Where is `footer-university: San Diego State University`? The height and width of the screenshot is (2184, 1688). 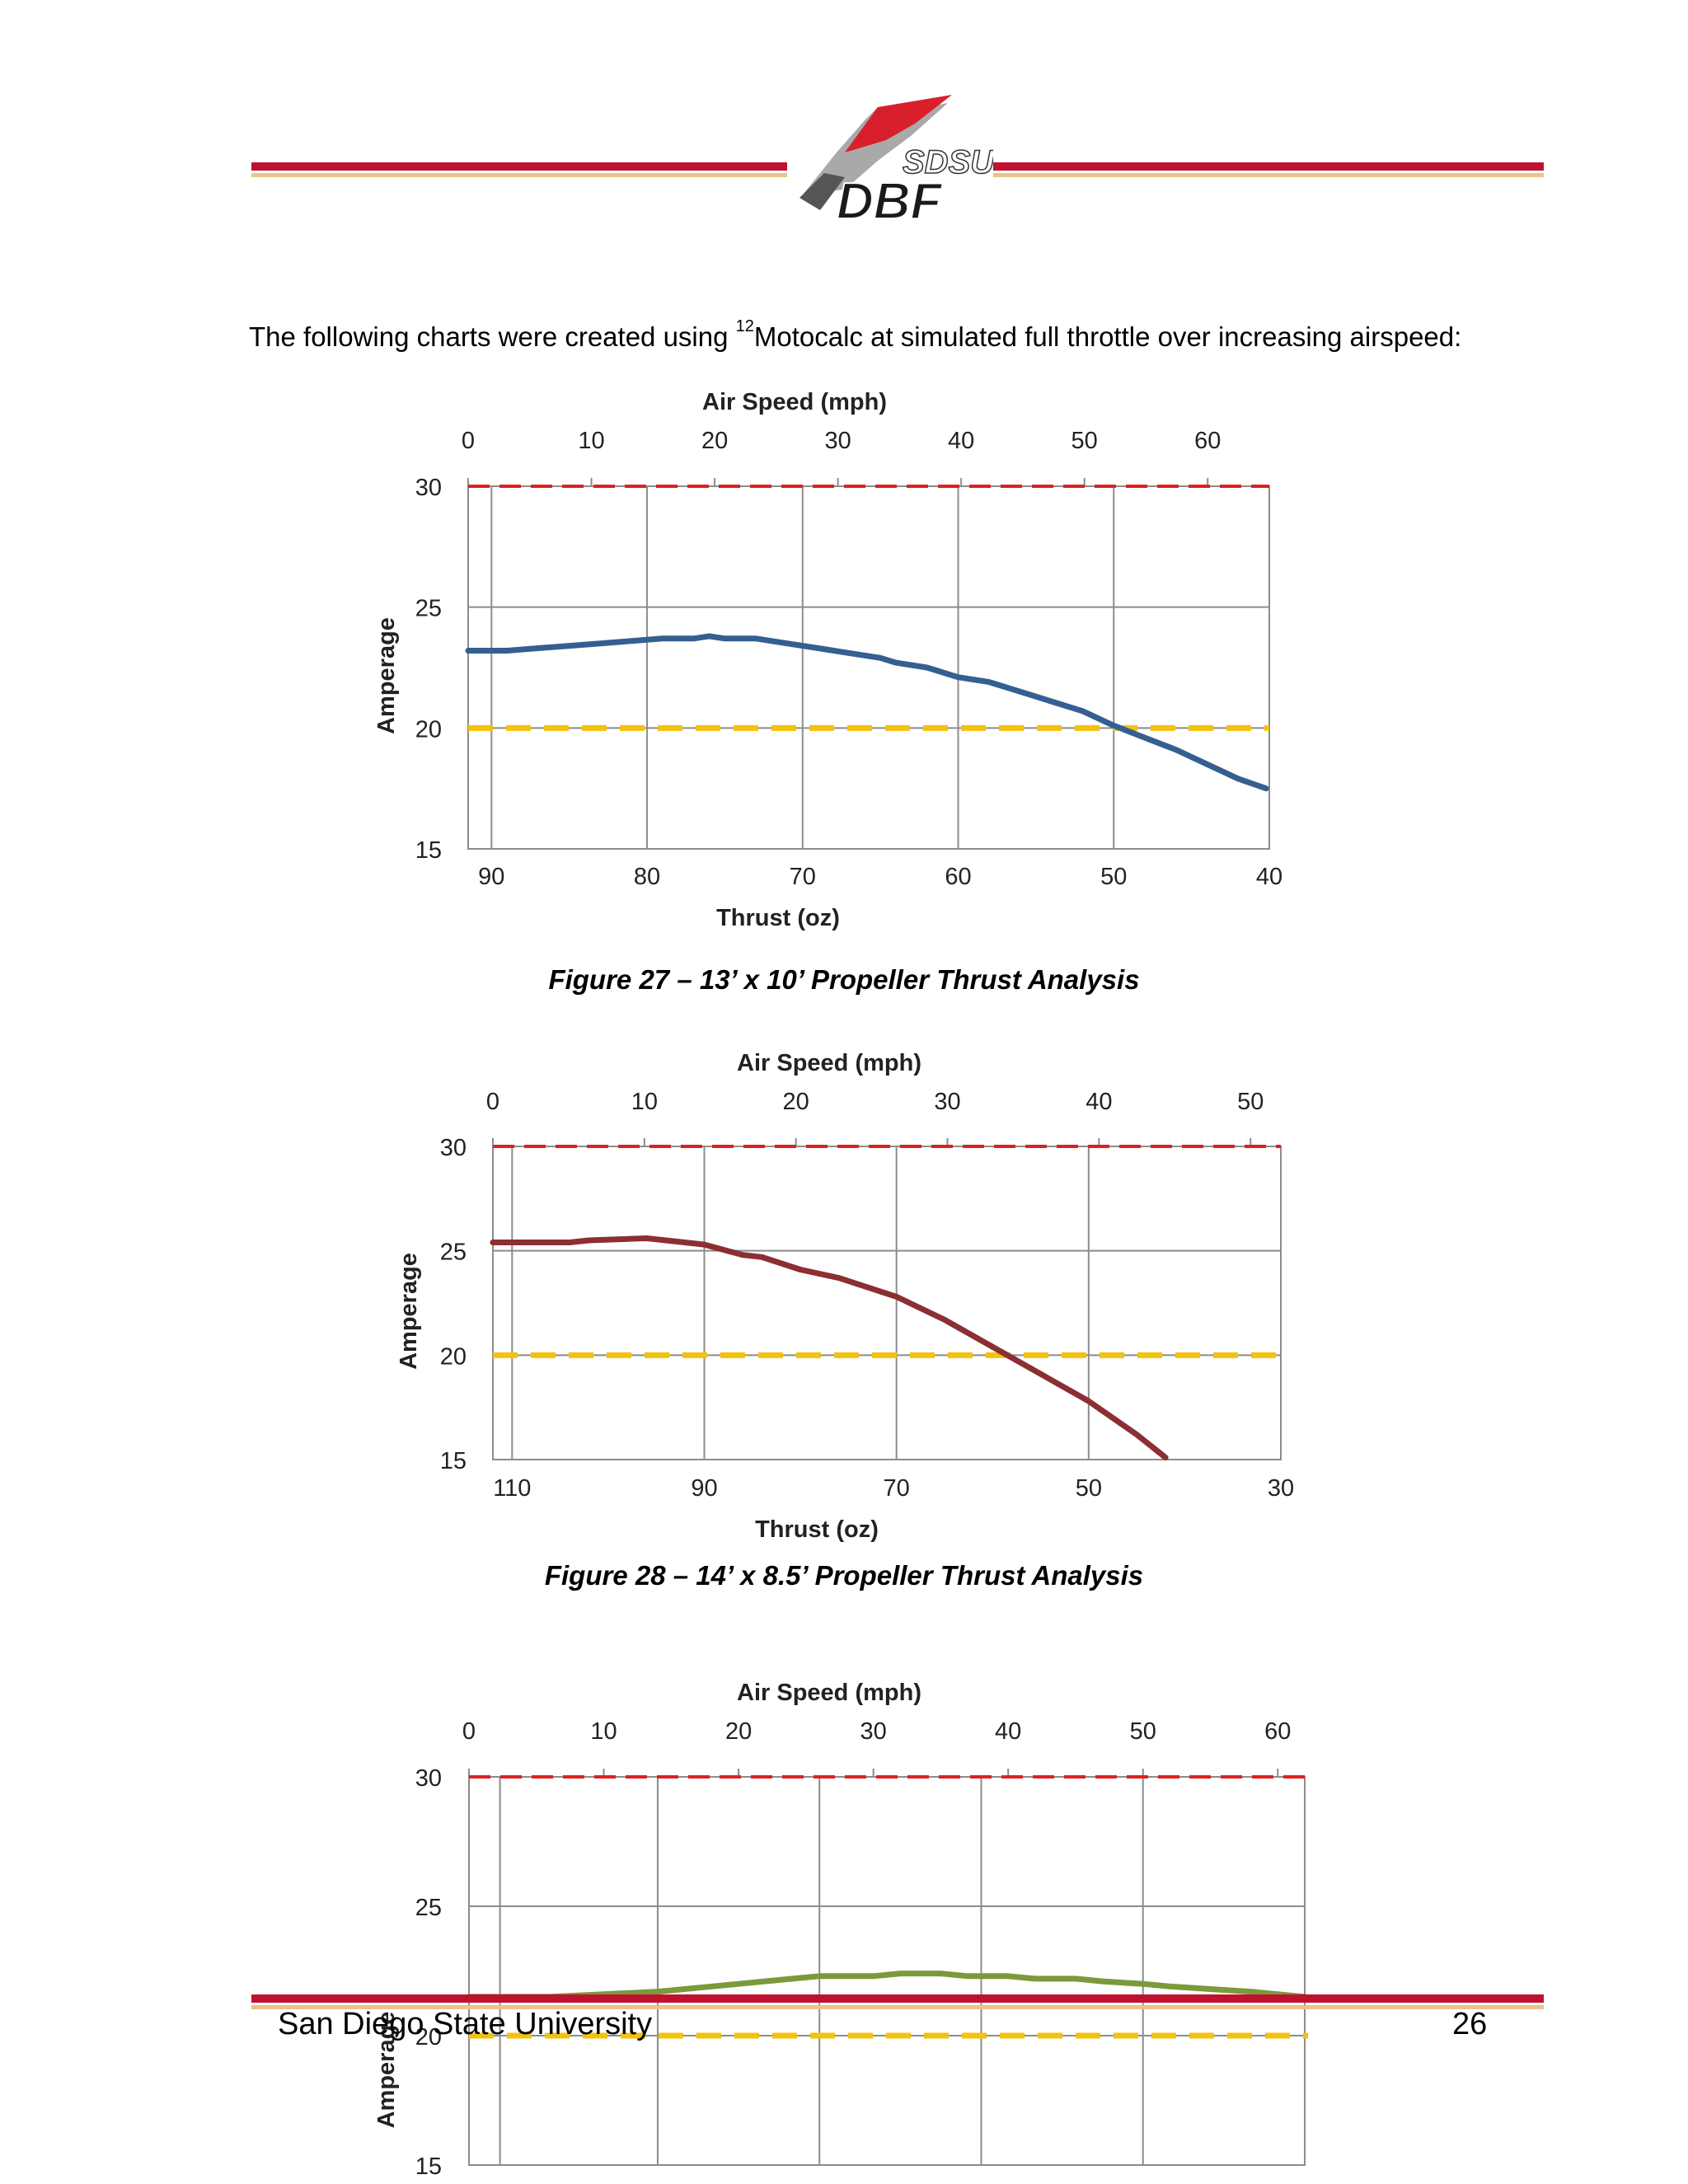 footer-university: San Diego State University is located at coordinates (466, 2024).